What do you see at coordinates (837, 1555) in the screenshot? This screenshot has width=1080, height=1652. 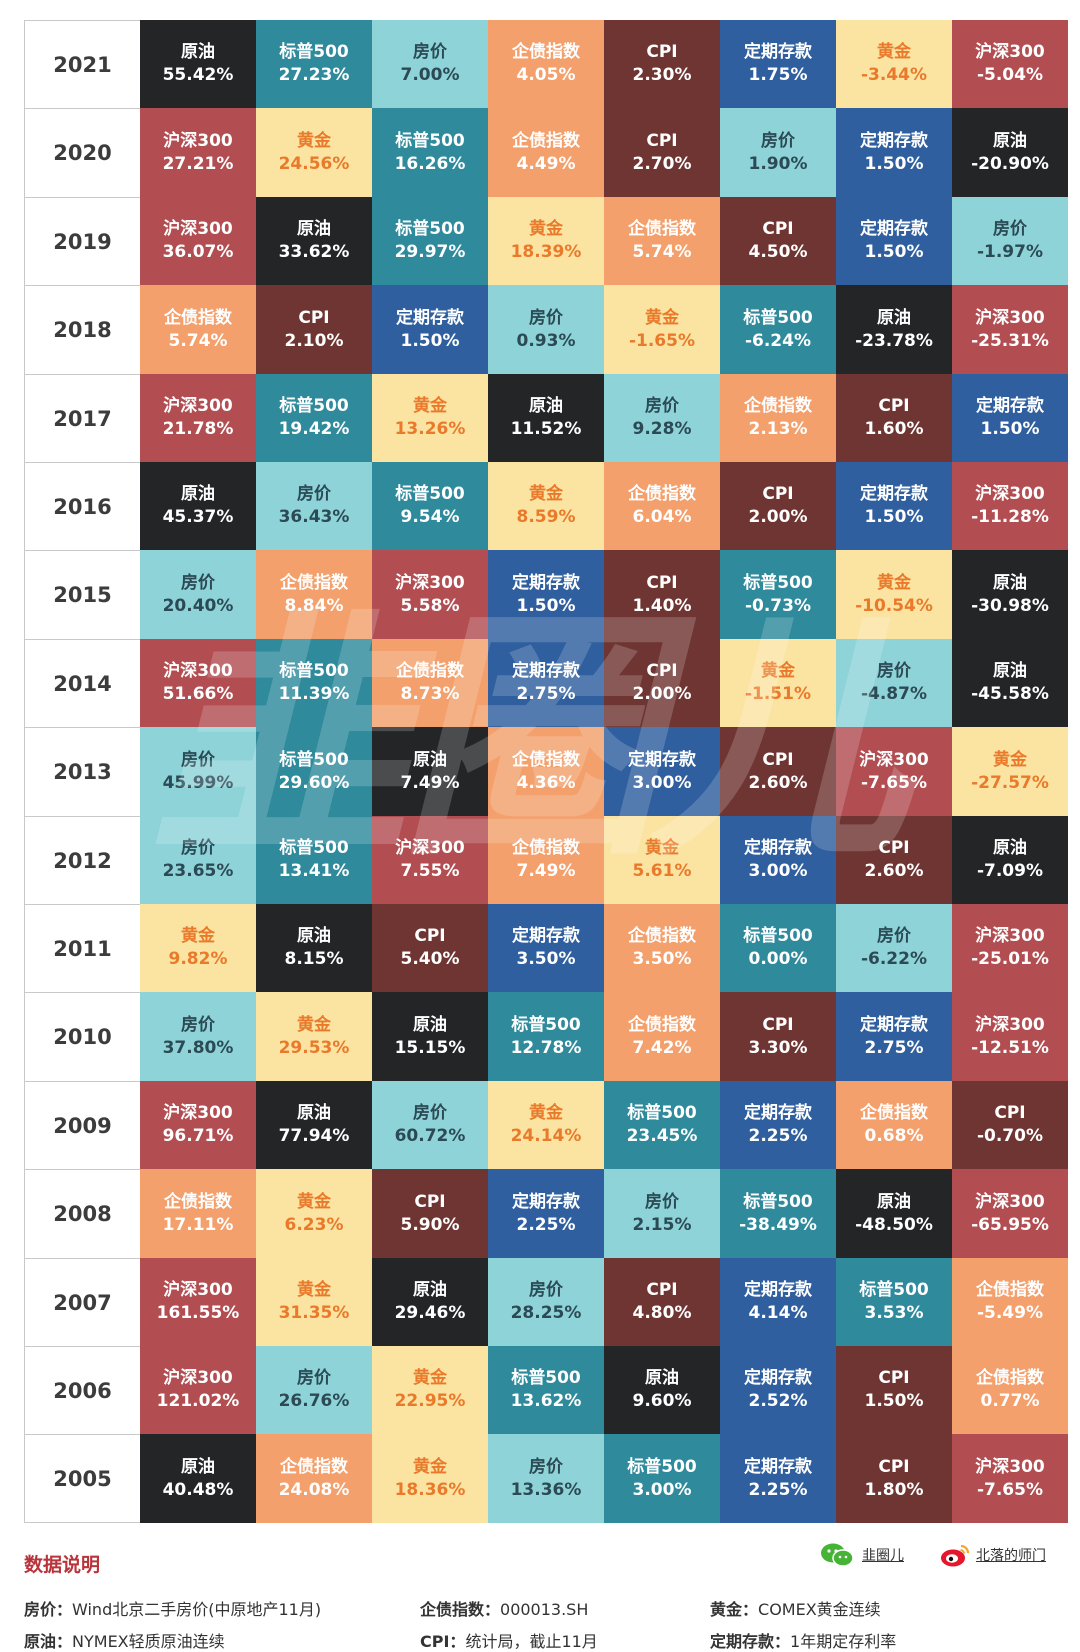 I see `wechat-icon` at bounding box center [837, 1555].